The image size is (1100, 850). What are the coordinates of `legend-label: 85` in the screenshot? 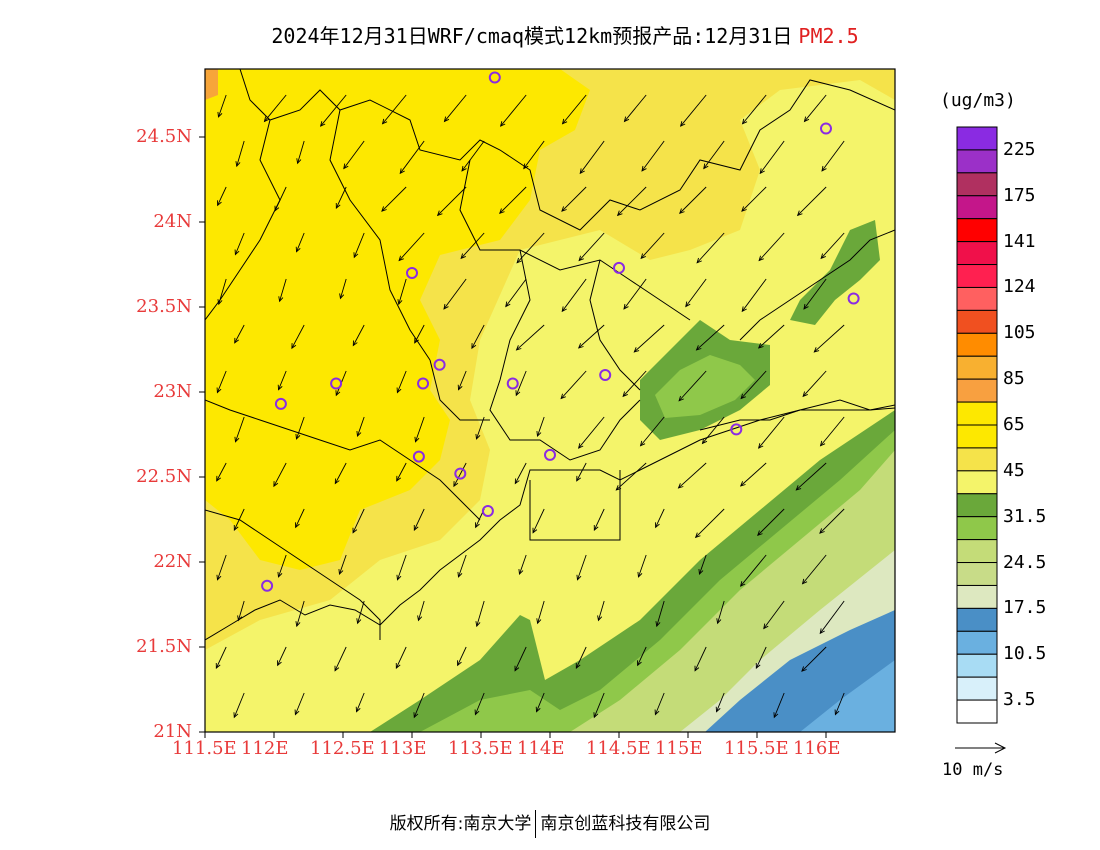 It's located at (1014, 379).